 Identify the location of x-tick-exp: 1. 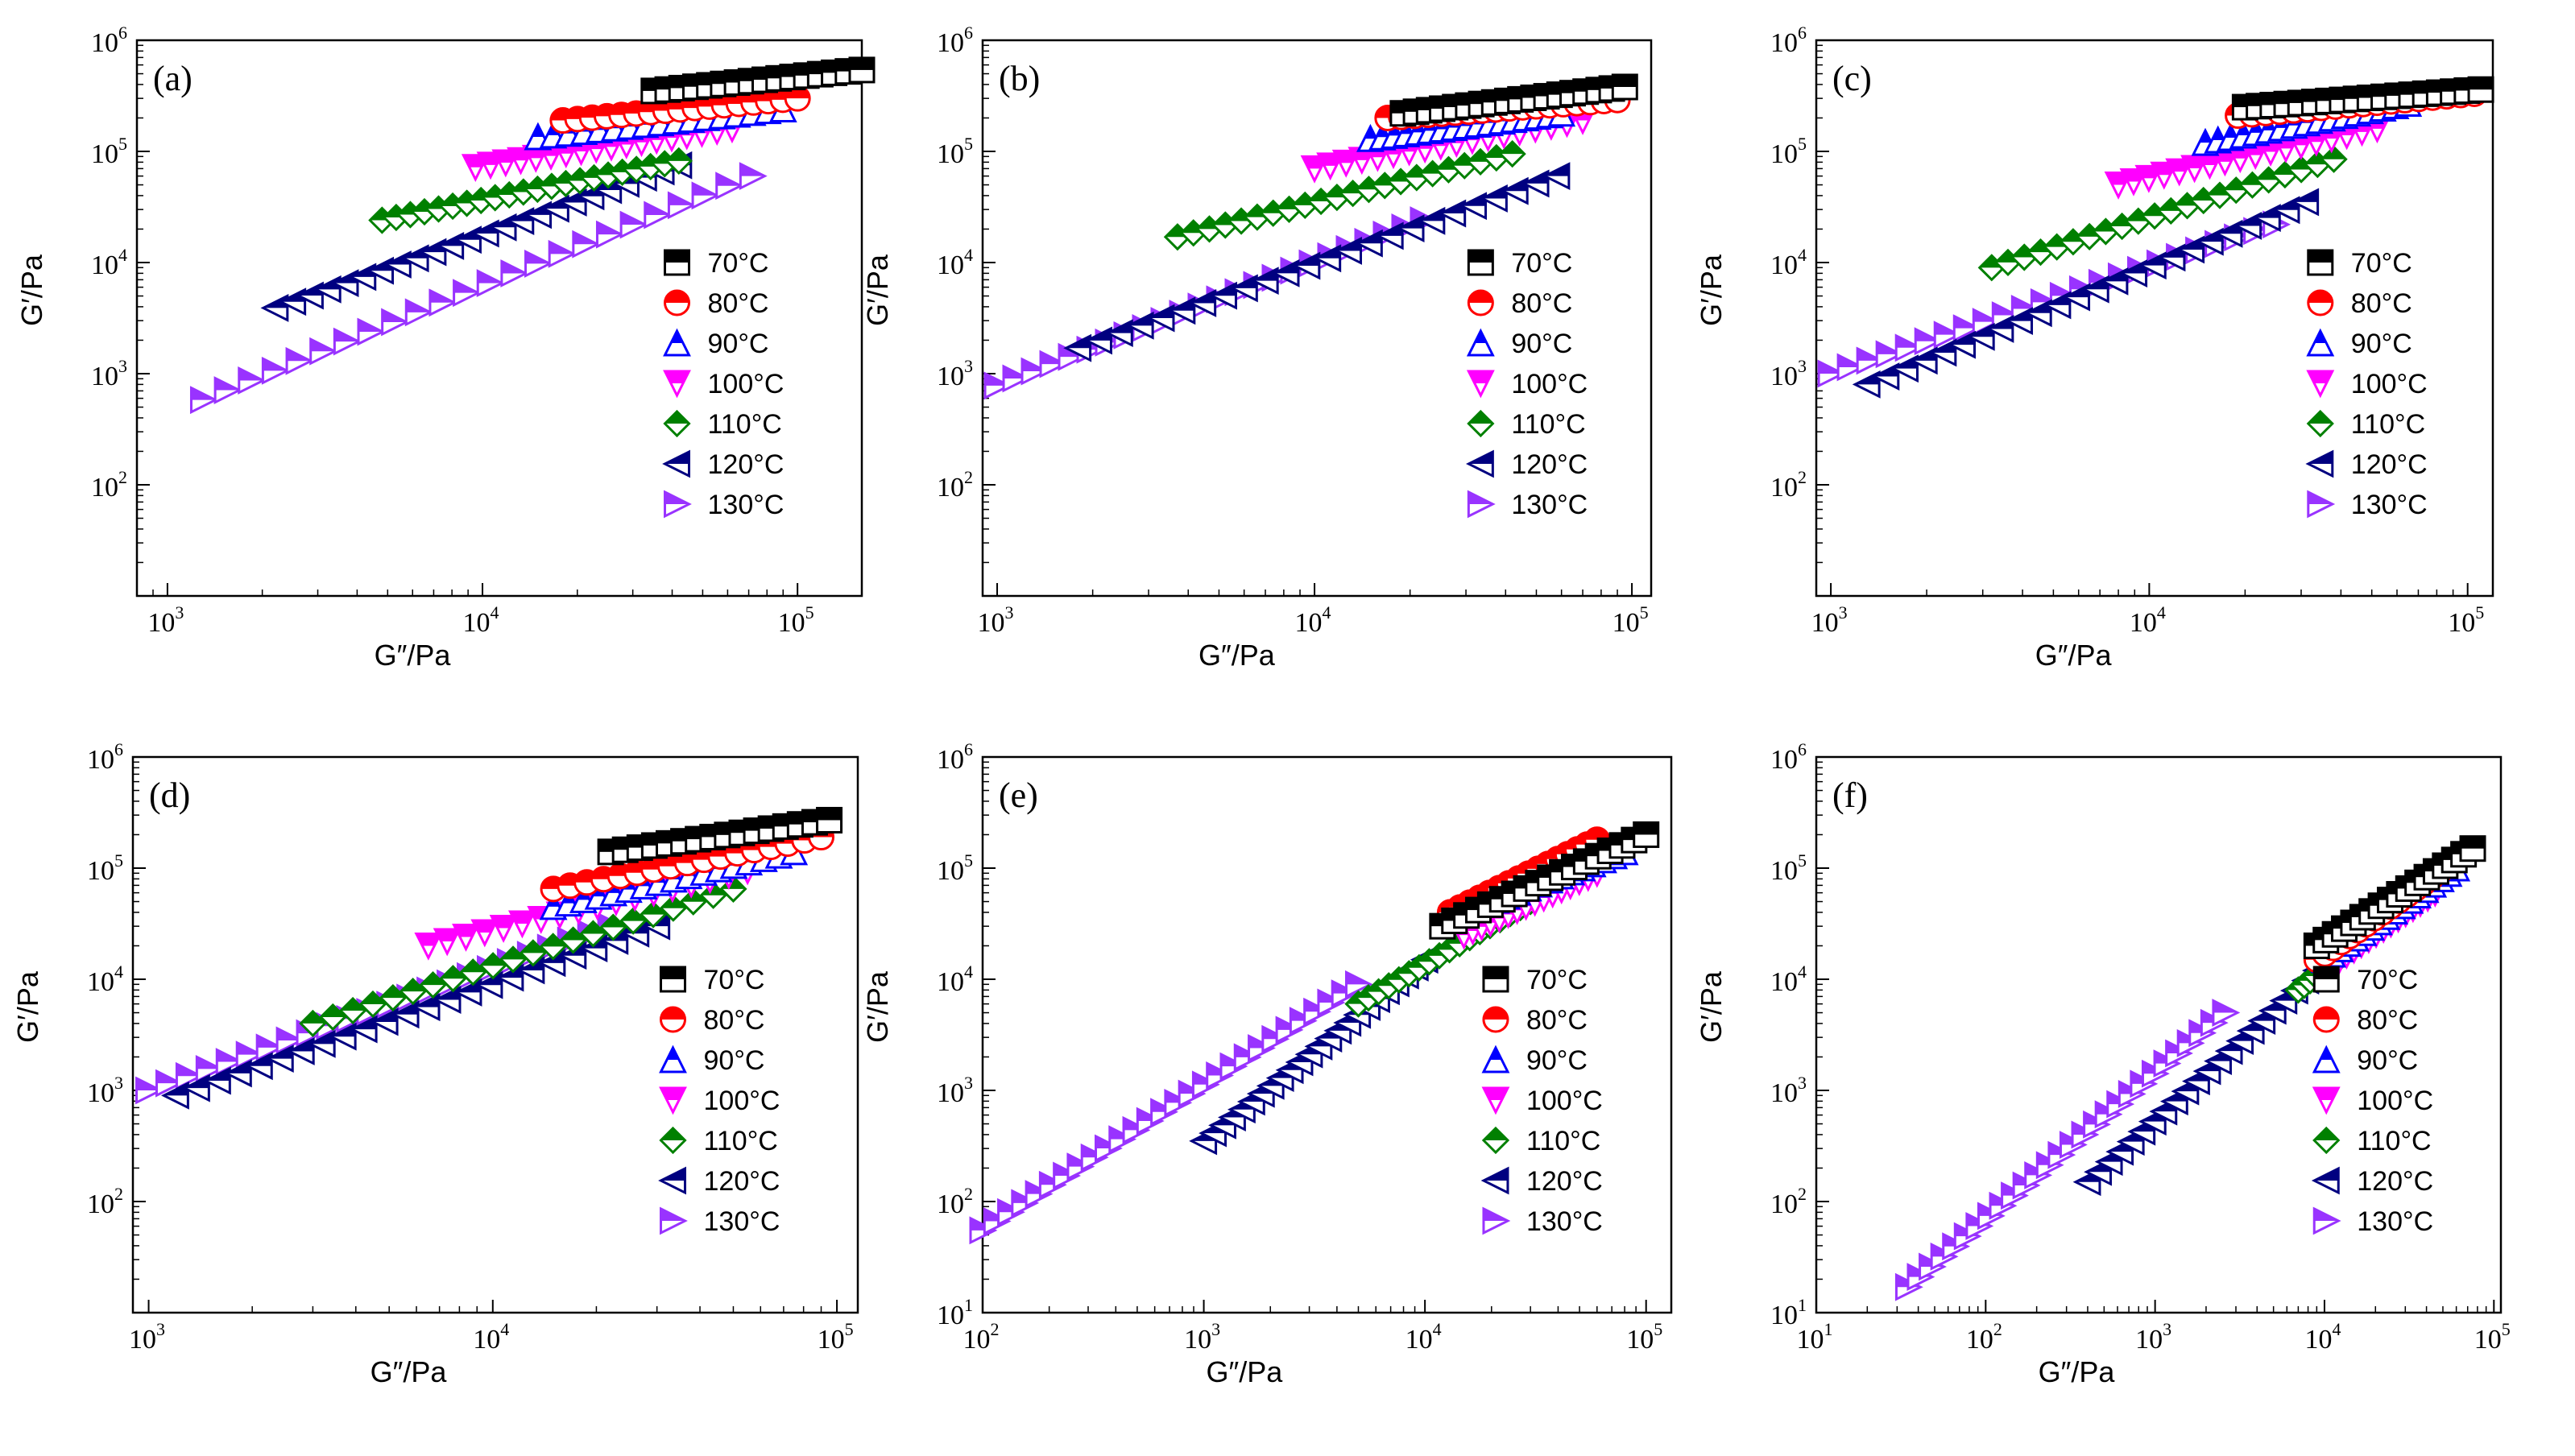
(1828, 1329).